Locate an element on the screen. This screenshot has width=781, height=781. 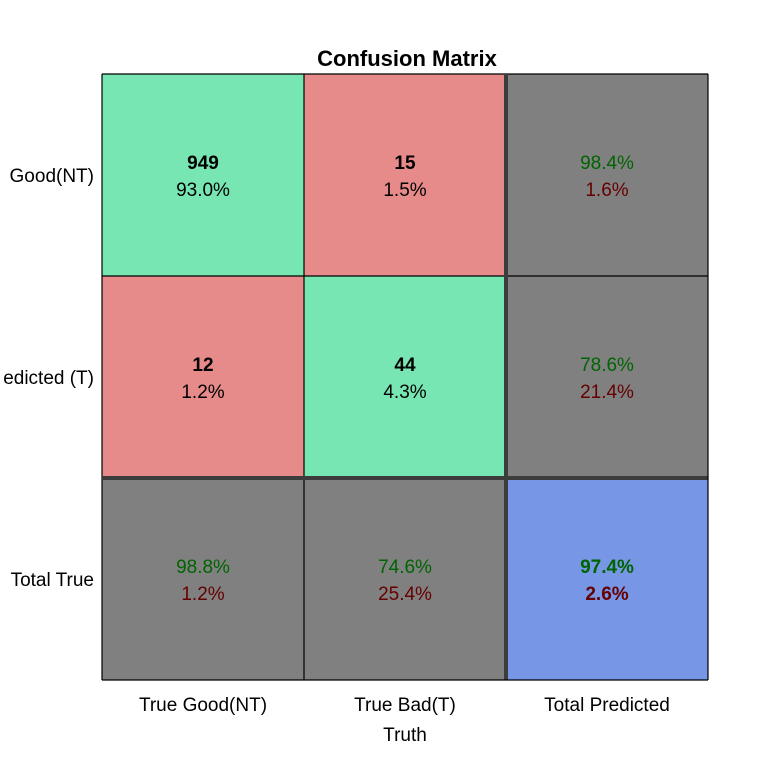
summary-incorrect-r2-c2: 2.6% is located at coordinates (606, 594).